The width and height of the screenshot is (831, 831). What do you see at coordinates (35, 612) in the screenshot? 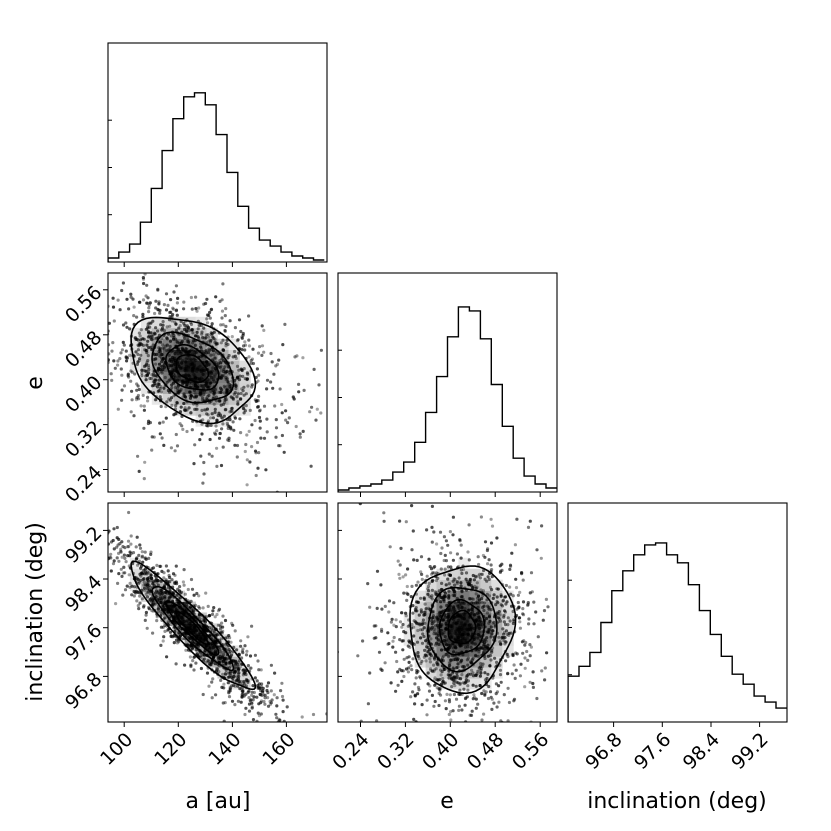
I see `y-axis-label-inclination: inclination (deg)` at bounding box center [35, 612].